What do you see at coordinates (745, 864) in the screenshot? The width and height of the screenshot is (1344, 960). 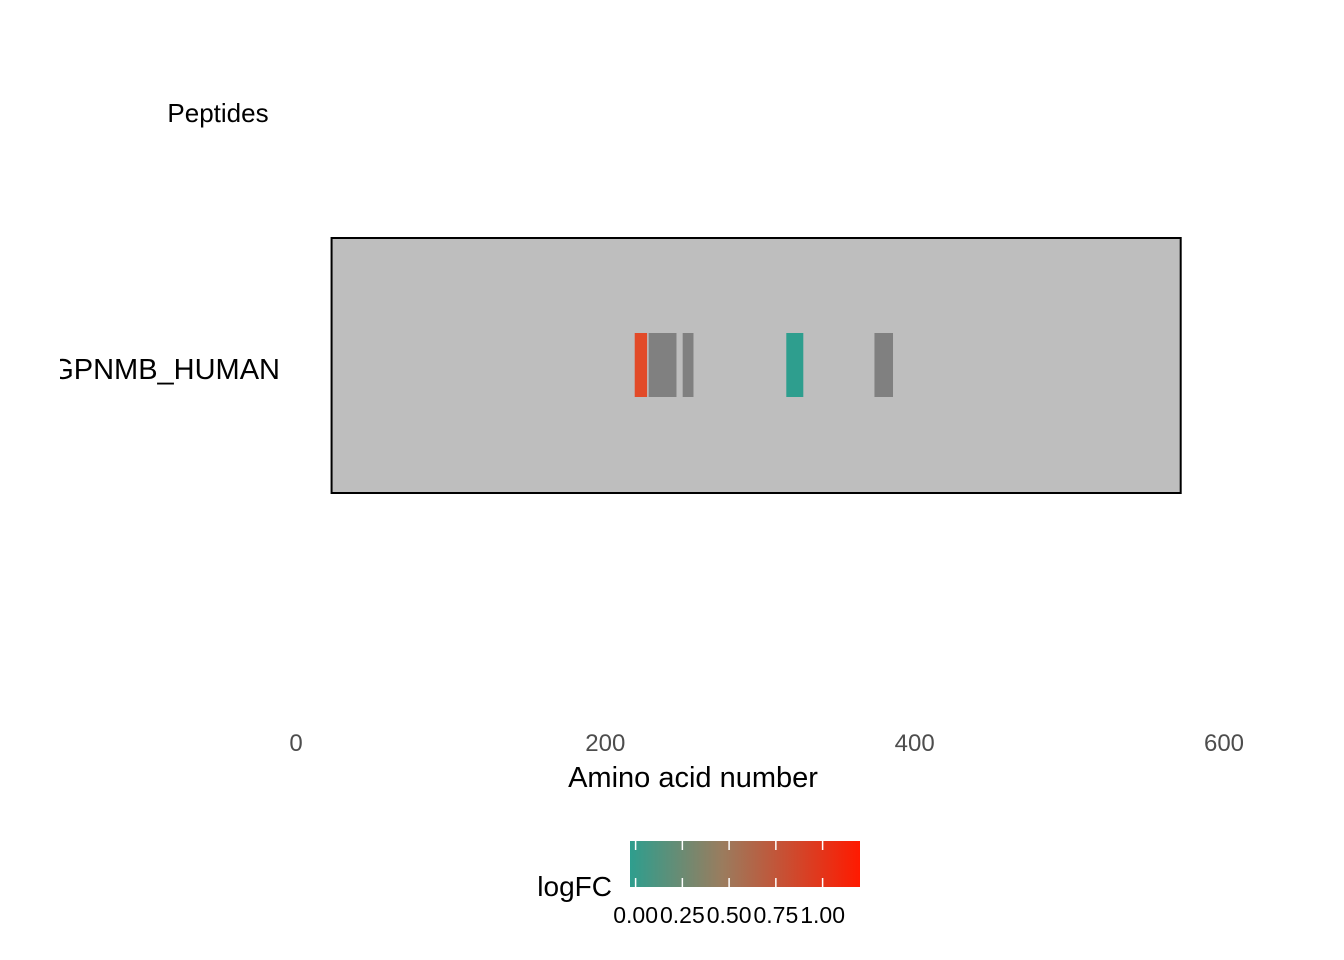 I see `legend-colorbar` at bounding box center [745, 864].